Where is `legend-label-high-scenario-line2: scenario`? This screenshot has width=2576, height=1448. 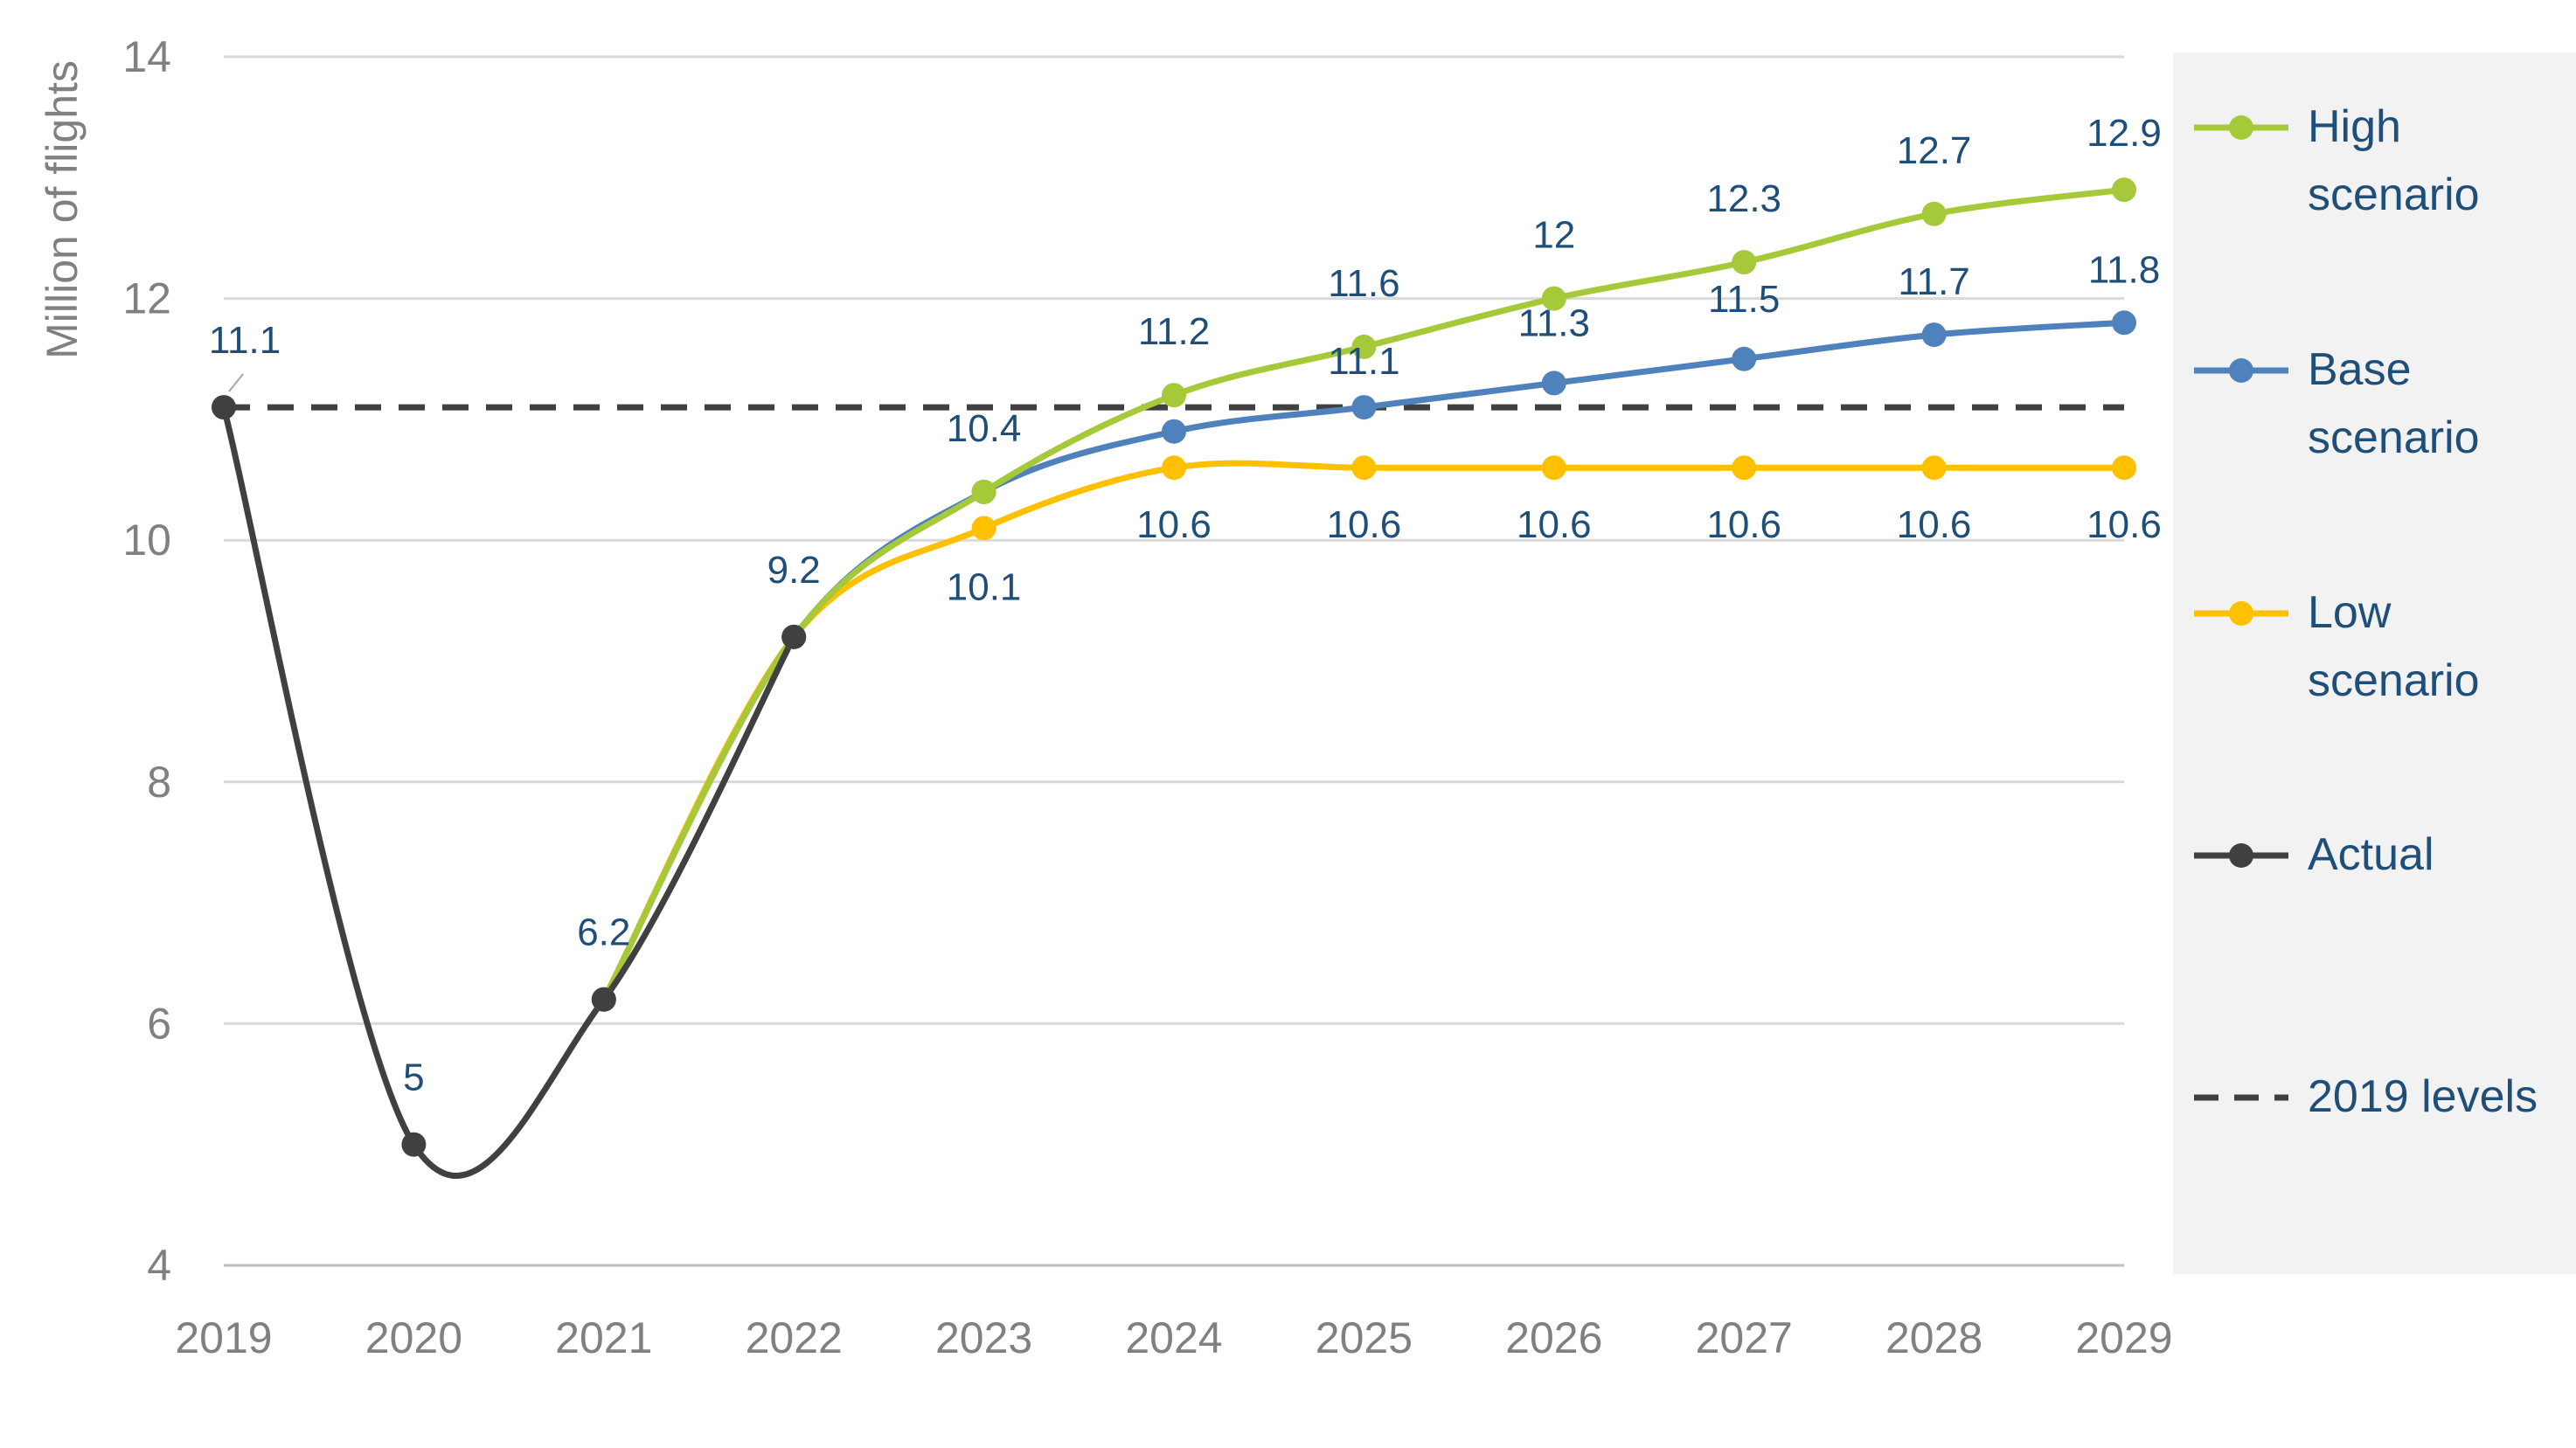
legend-label-high-scenario-line2: scenario is located at coordinates (2394, 195).